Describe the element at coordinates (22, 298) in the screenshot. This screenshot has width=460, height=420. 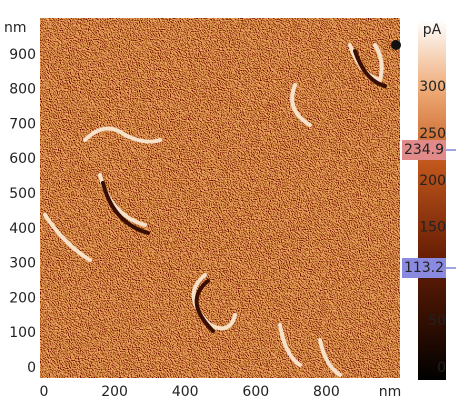
I see `y-tick-label: 200` at that location.